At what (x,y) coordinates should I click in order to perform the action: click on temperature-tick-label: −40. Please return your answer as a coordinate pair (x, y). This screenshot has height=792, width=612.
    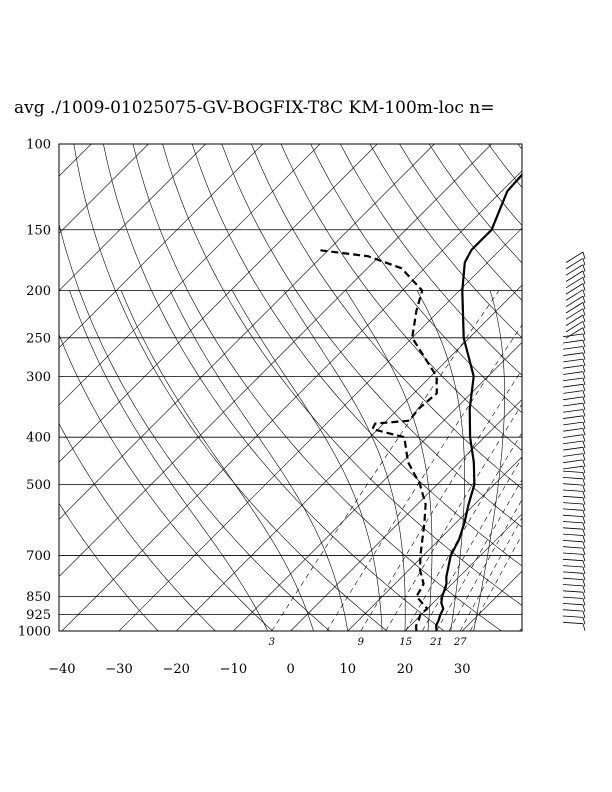
    Looking at the image, I should click on (61, 669).